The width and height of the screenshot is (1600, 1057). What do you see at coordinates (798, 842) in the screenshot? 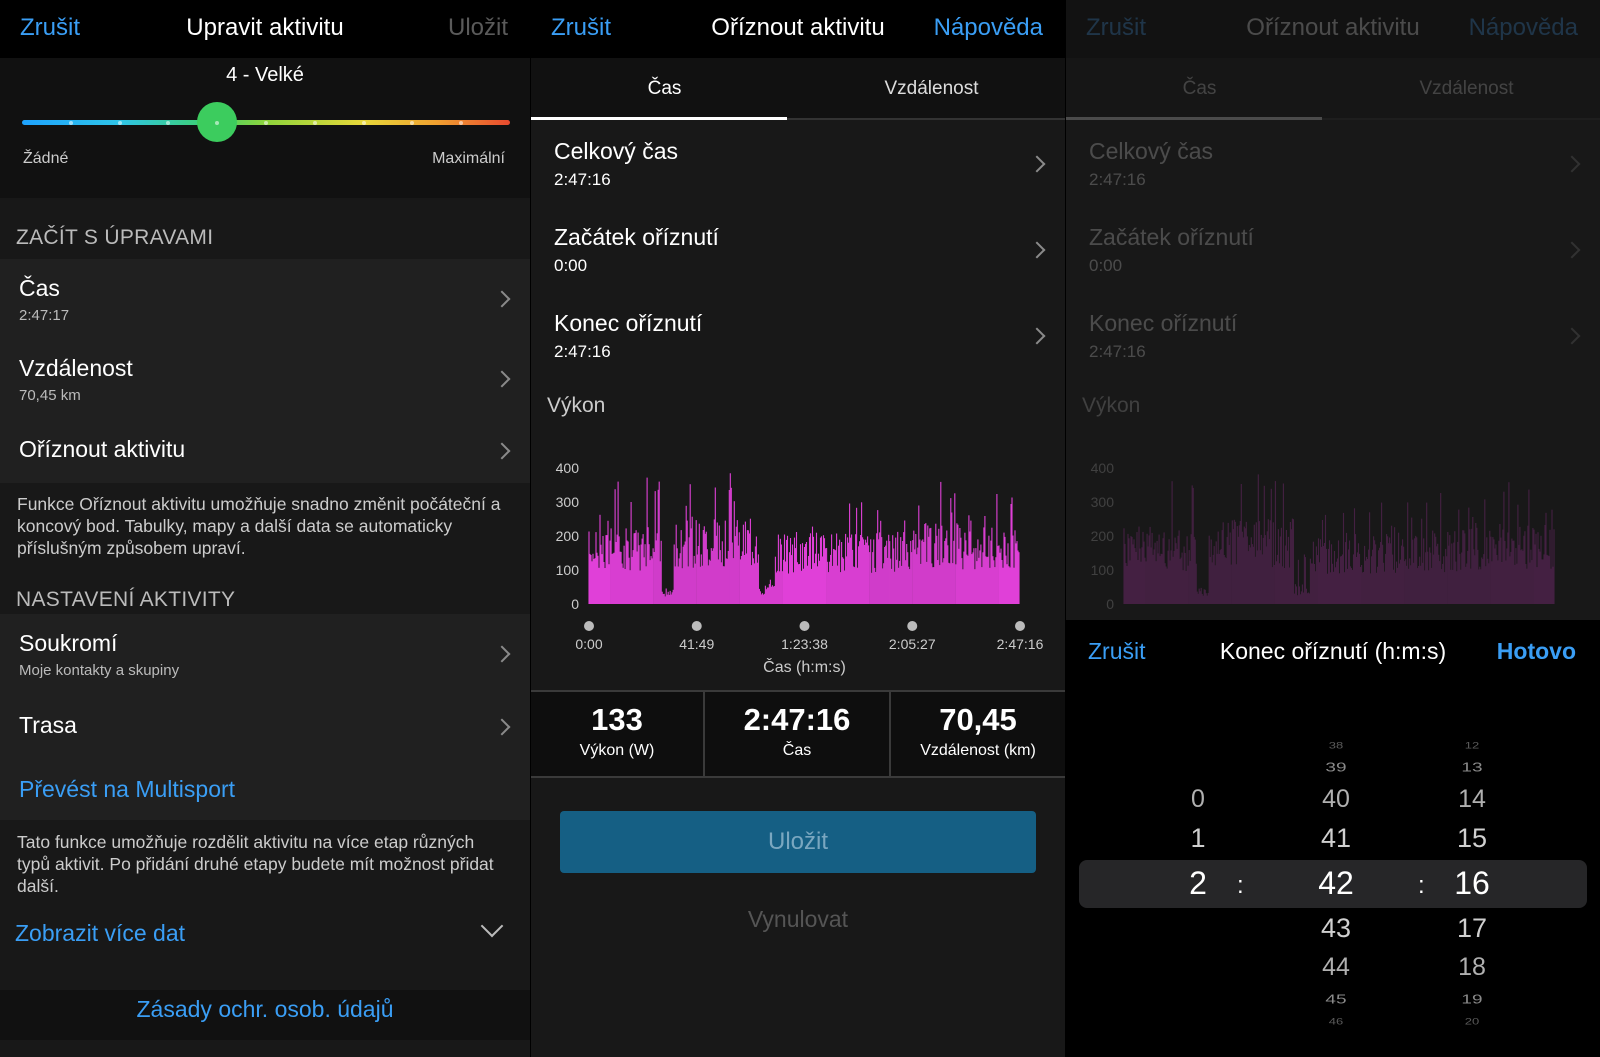
I see `save-trim-button: Uložit` at bounding box center [798, 842].